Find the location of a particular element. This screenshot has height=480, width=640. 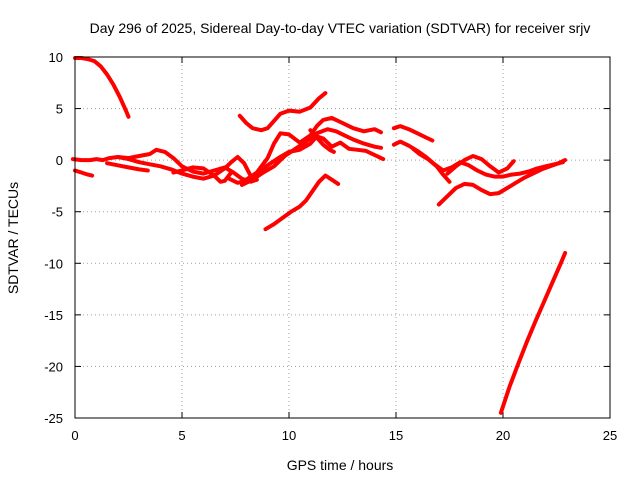

x-tick-labels: 0 5 10 15 20 25 is located at coordinates (344, 435).